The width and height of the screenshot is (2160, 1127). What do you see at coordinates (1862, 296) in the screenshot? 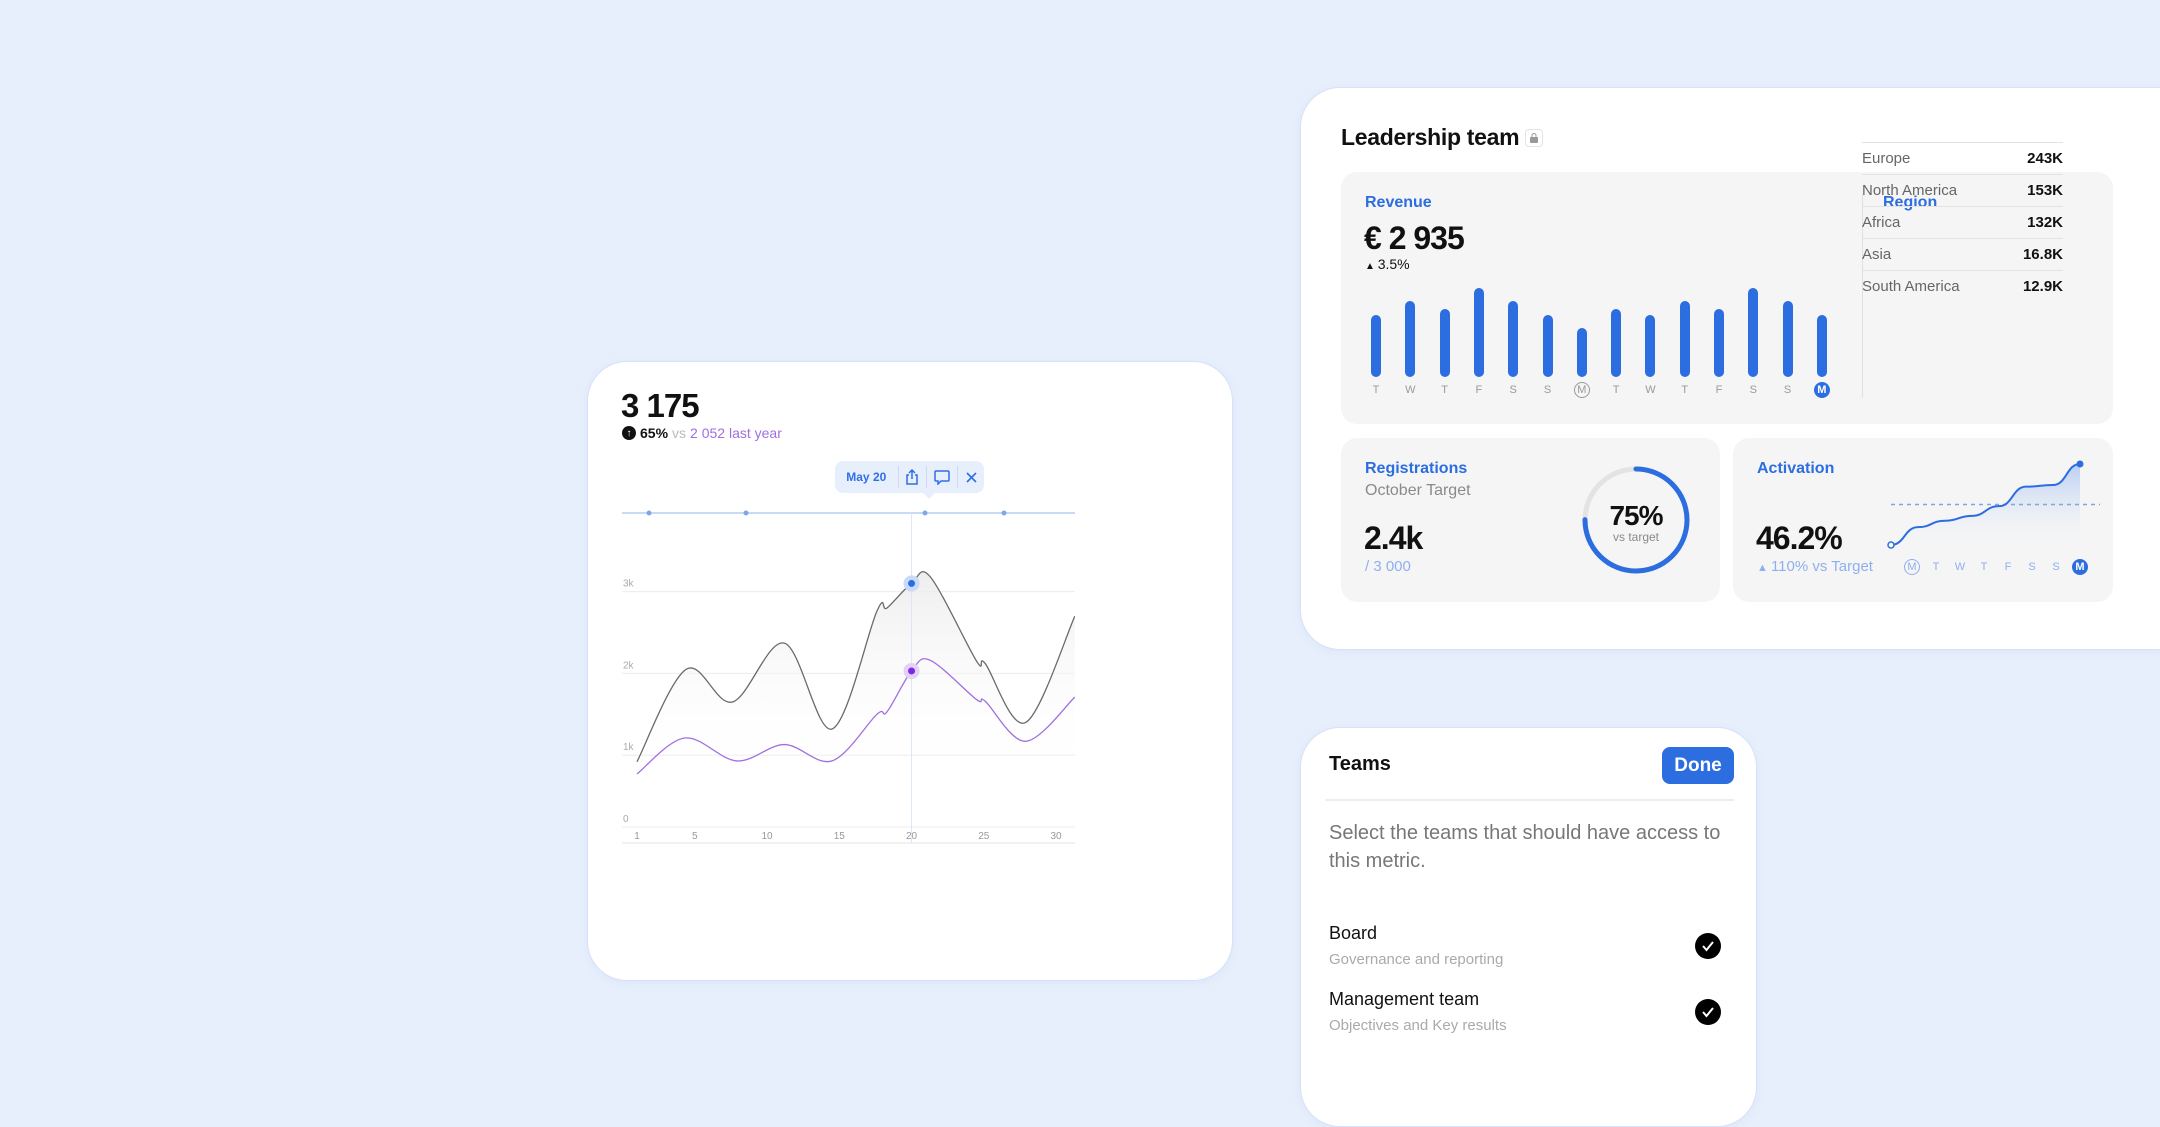
I see `panel-divider` at bounding box center [1862, 296].